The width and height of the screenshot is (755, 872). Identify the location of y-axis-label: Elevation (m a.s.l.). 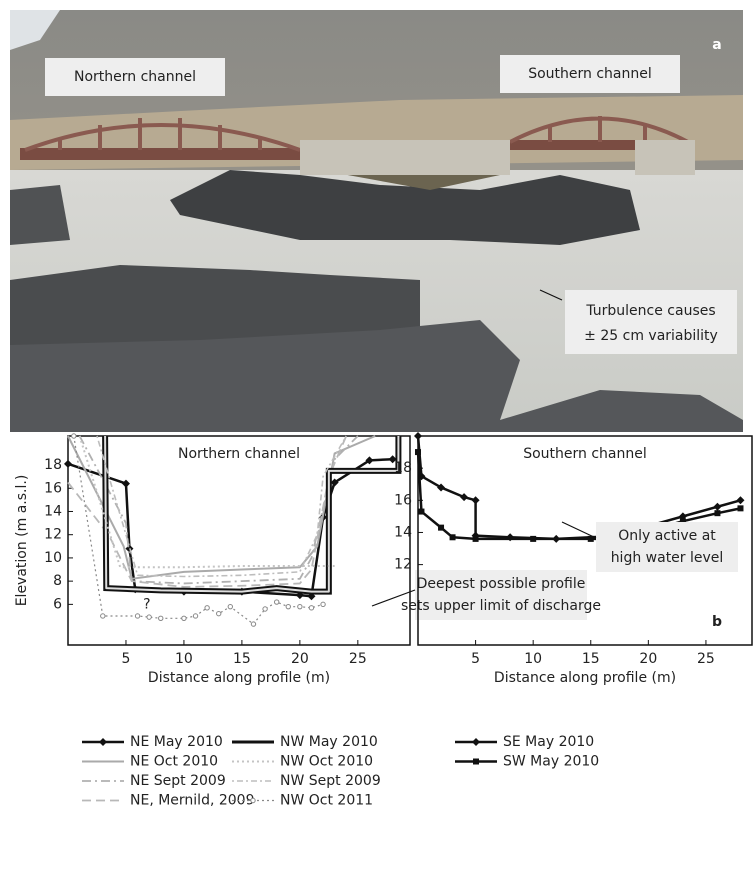
(22, 541).